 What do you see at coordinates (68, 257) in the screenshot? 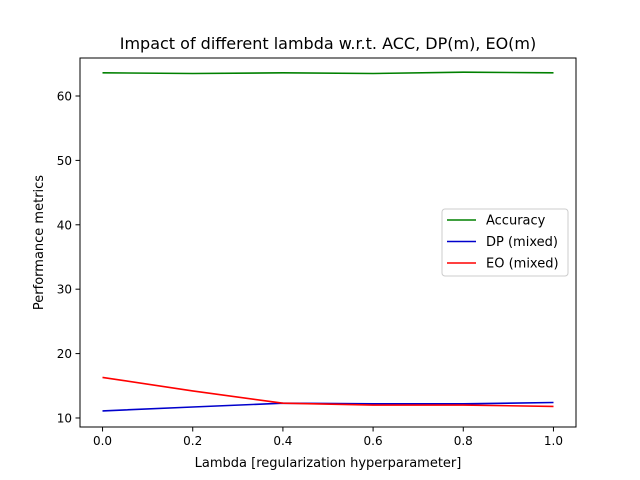
I see `y-axis-ticks: 10 20 30 40 50 60` at bounding box center [68, 257].